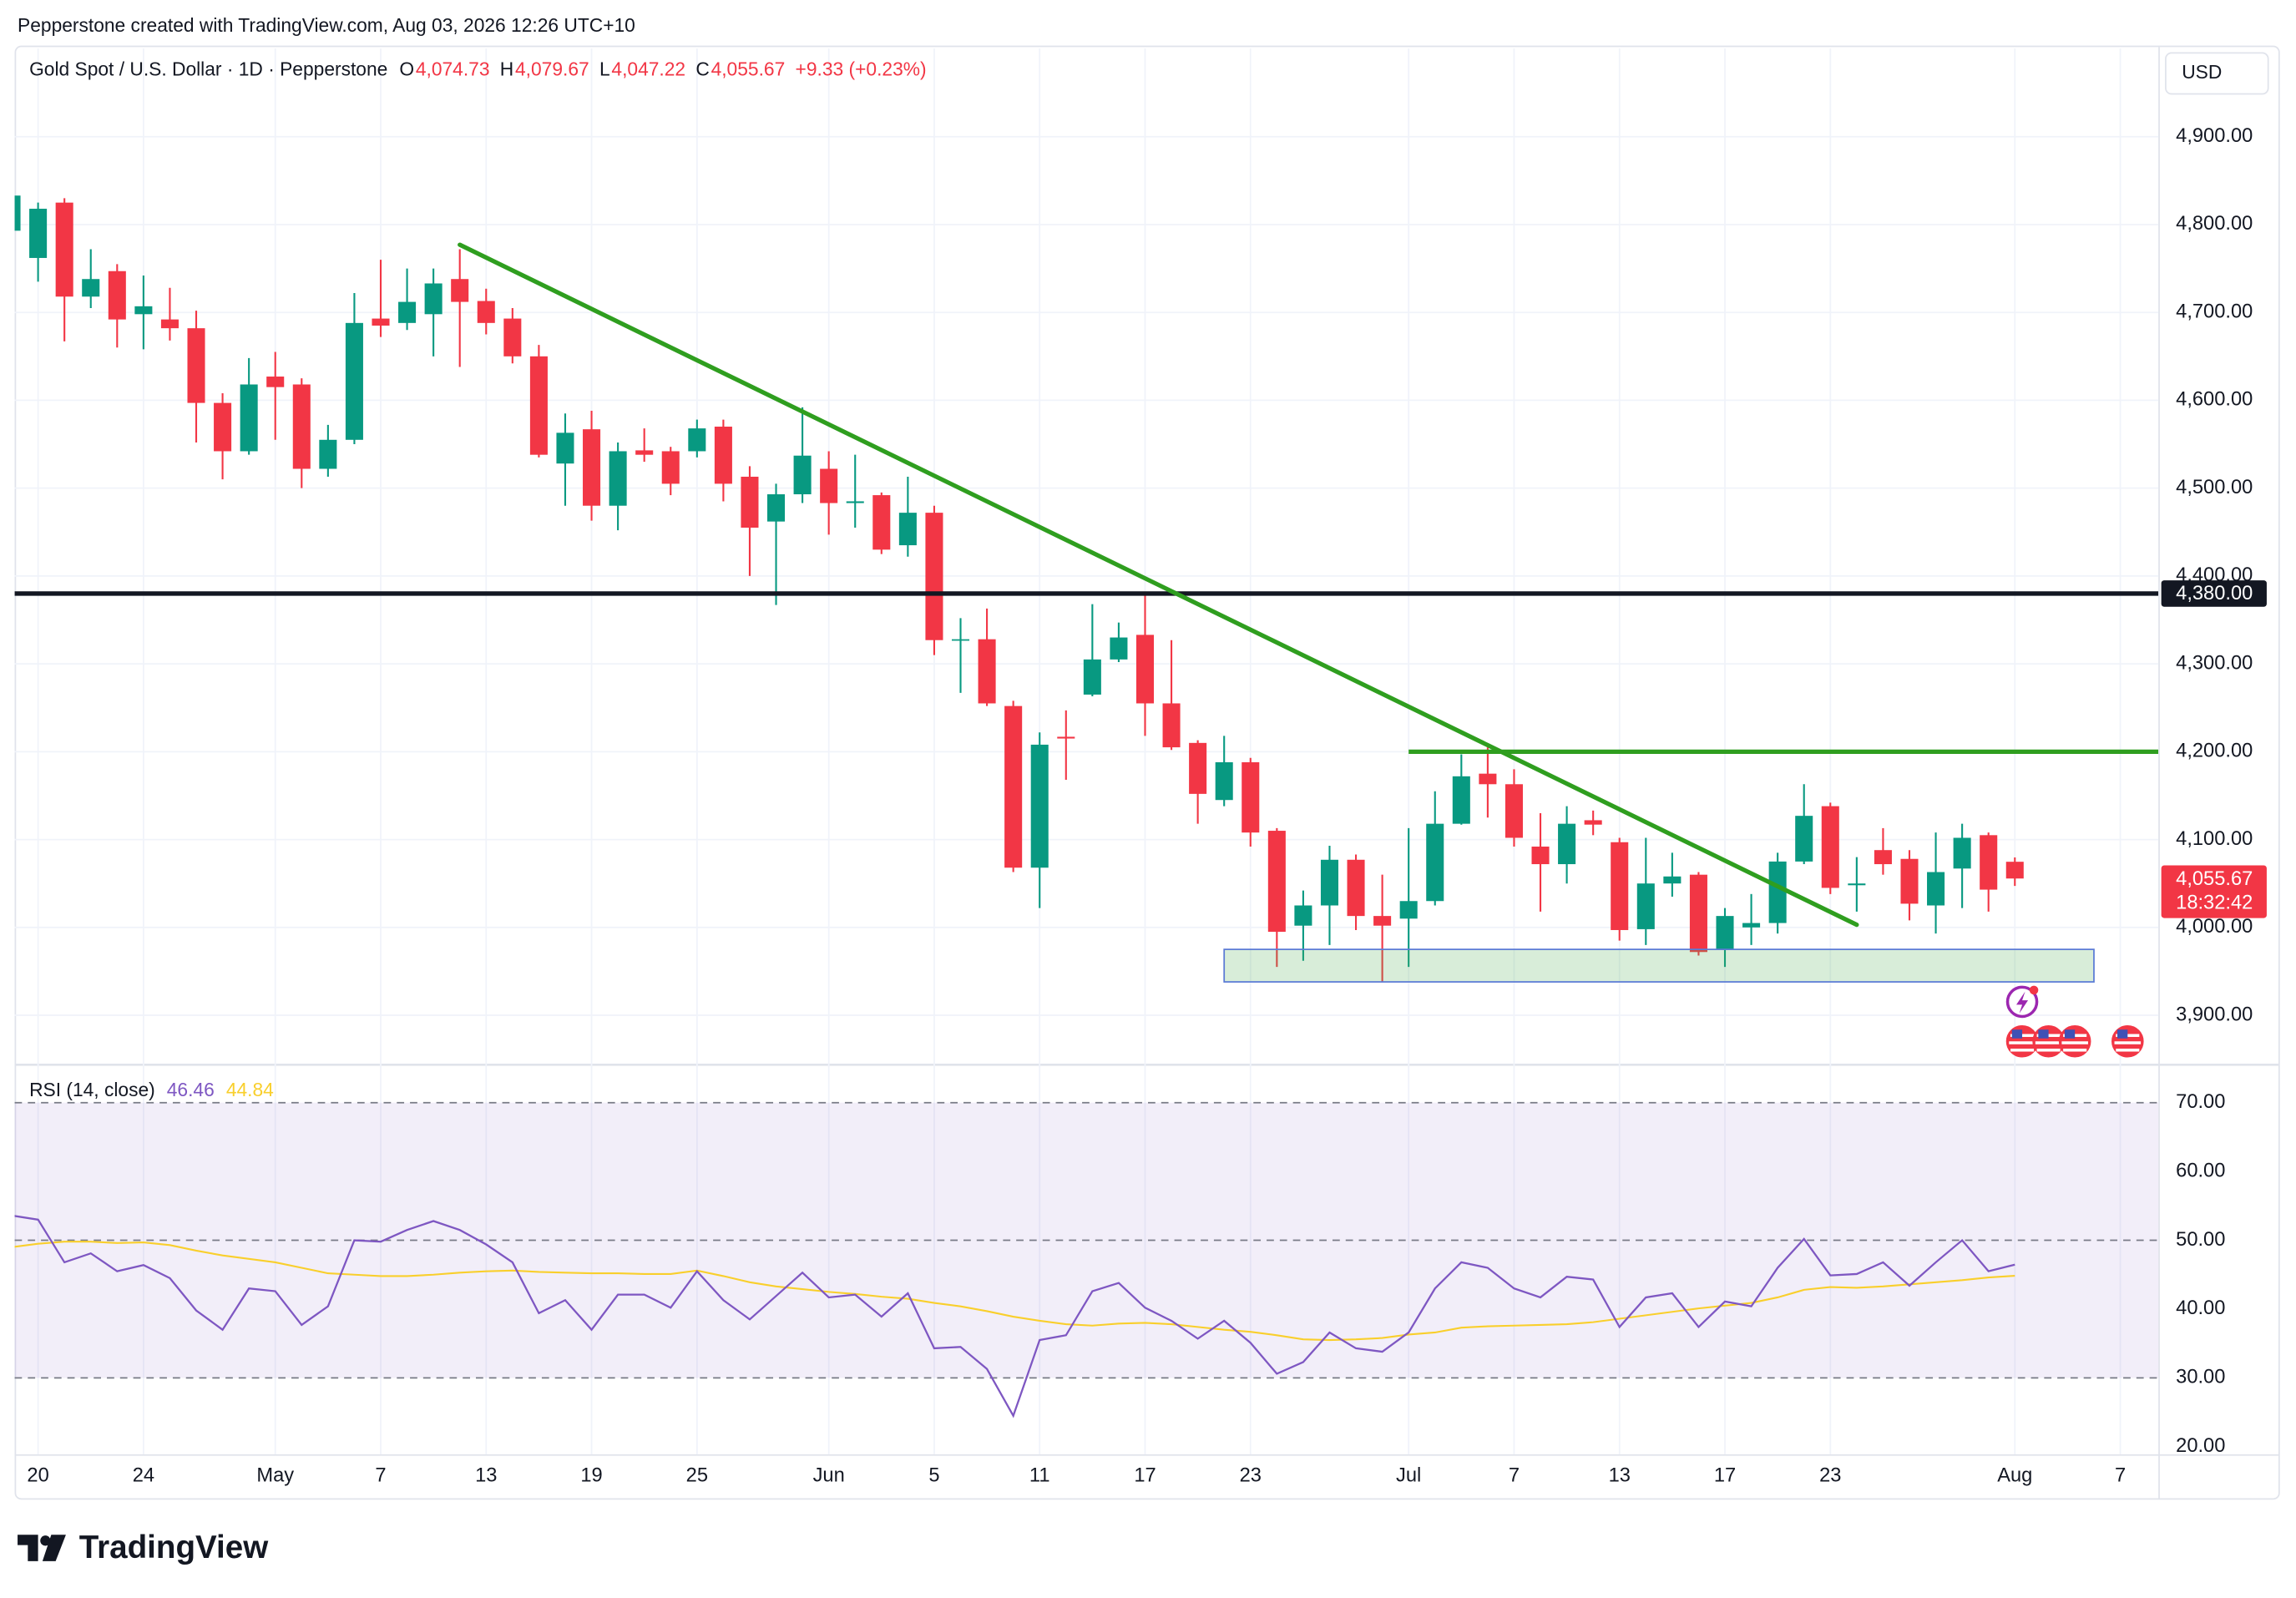 This screenshot has height=1598, width=2296. I want to click on legend-key: O, so click(406, 68).